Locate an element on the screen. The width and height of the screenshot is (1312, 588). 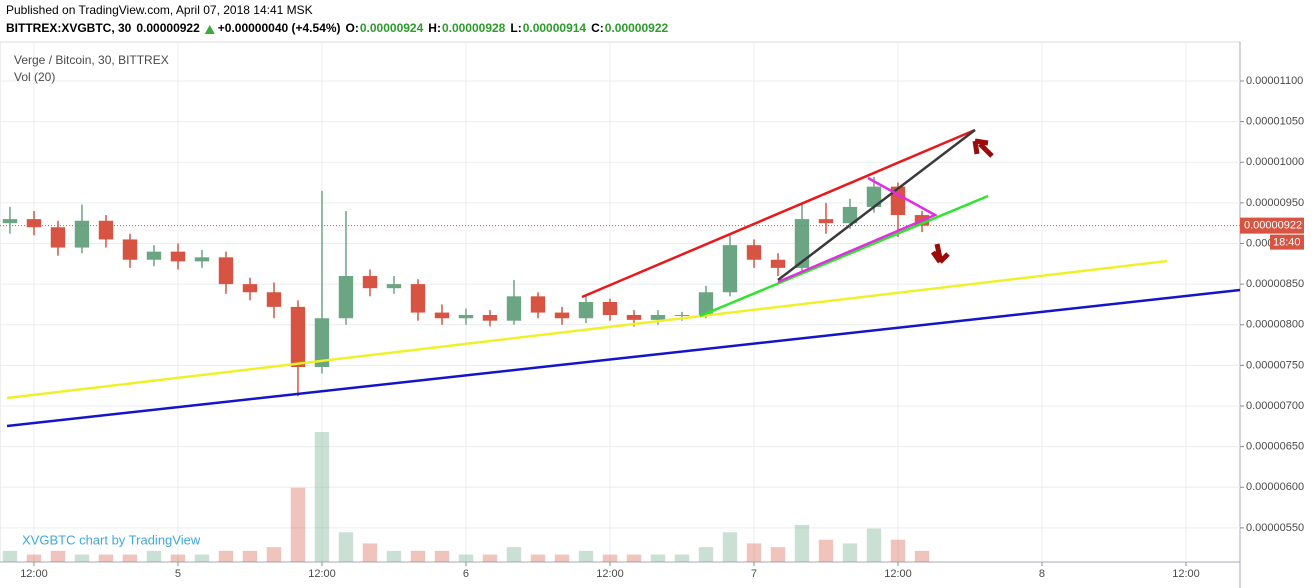
x-tick-label: 7 is located at coordinates (754, 574).